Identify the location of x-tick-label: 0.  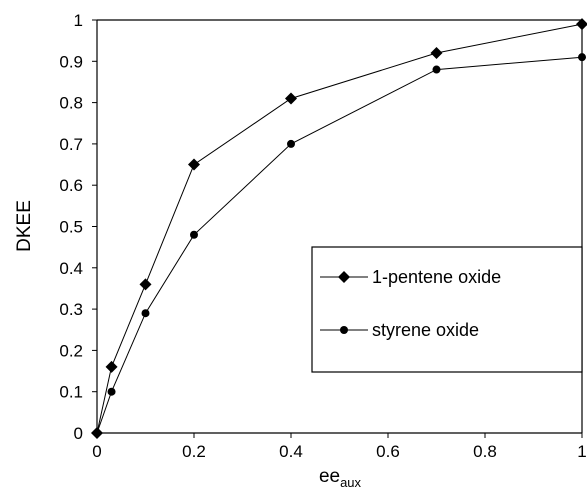
(96, 451).